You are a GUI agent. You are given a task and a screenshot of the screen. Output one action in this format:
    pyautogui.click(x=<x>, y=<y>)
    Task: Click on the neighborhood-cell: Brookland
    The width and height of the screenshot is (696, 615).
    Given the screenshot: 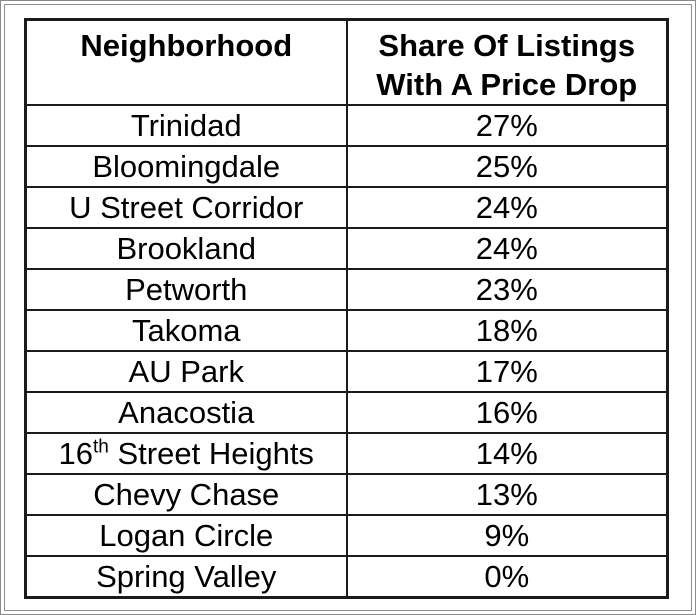 What is the action you would take?
    pyautogui.click(x=186, y=248)
    